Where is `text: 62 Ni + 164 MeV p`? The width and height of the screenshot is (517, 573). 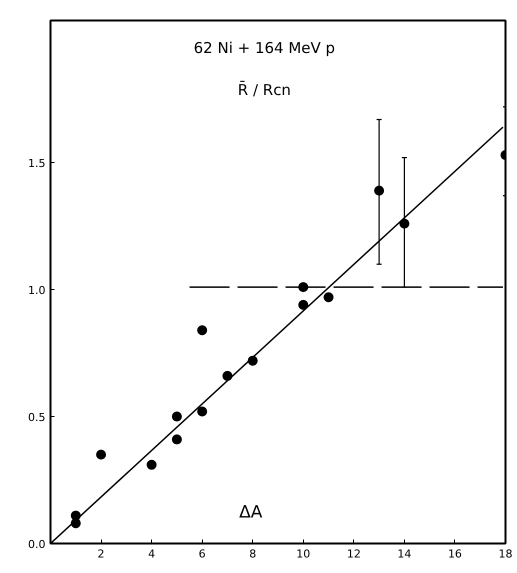 text: 62 Ni + 164 MeV p is located at coordinates (265, 48).